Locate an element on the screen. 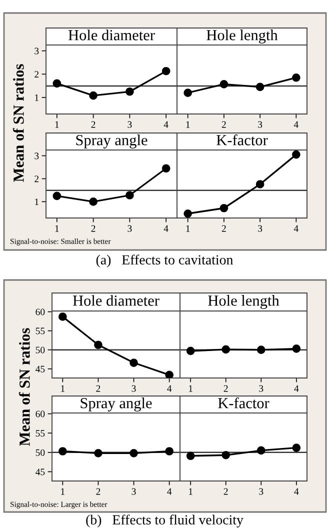 Image resolution: width=329 pixels, height=528 pixels. text: (a) Effects to cavitation is located at coordinates (164, 261).